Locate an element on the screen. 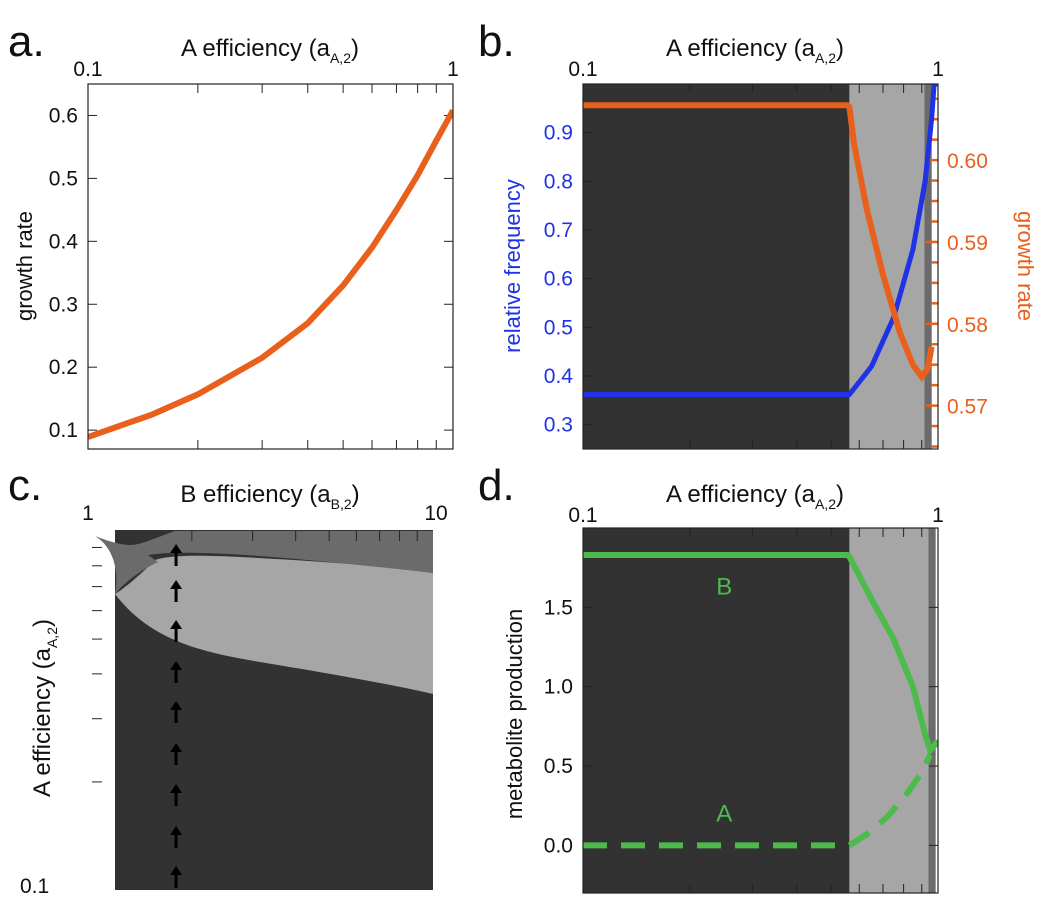 Image resolution: width=1039 pixels, height=900 pixels. chart-d-xtick-max: 1 is located at coordinates (938, 515).